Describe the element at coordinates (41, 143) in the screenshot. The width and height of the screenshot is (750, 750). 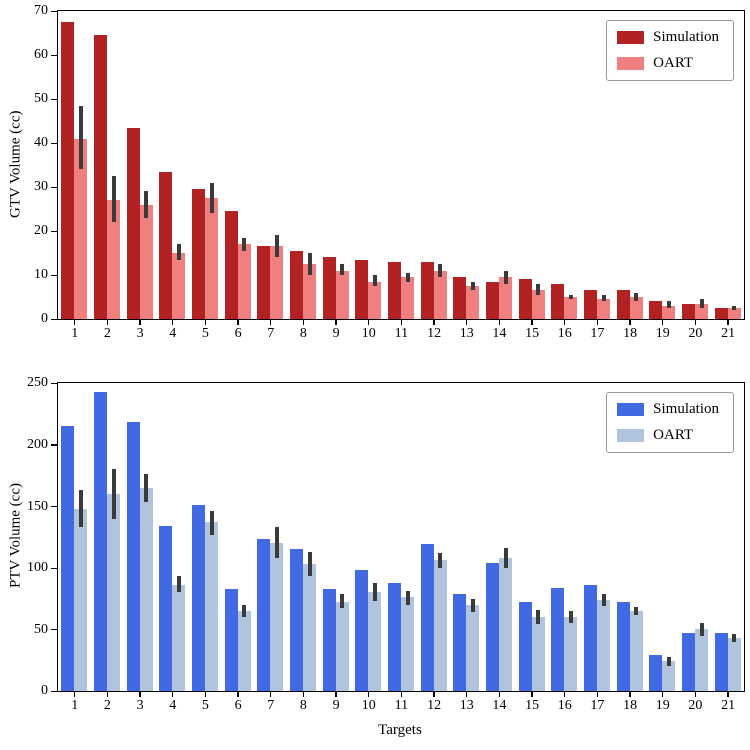
I see `y-tick-label: 40` at that location.